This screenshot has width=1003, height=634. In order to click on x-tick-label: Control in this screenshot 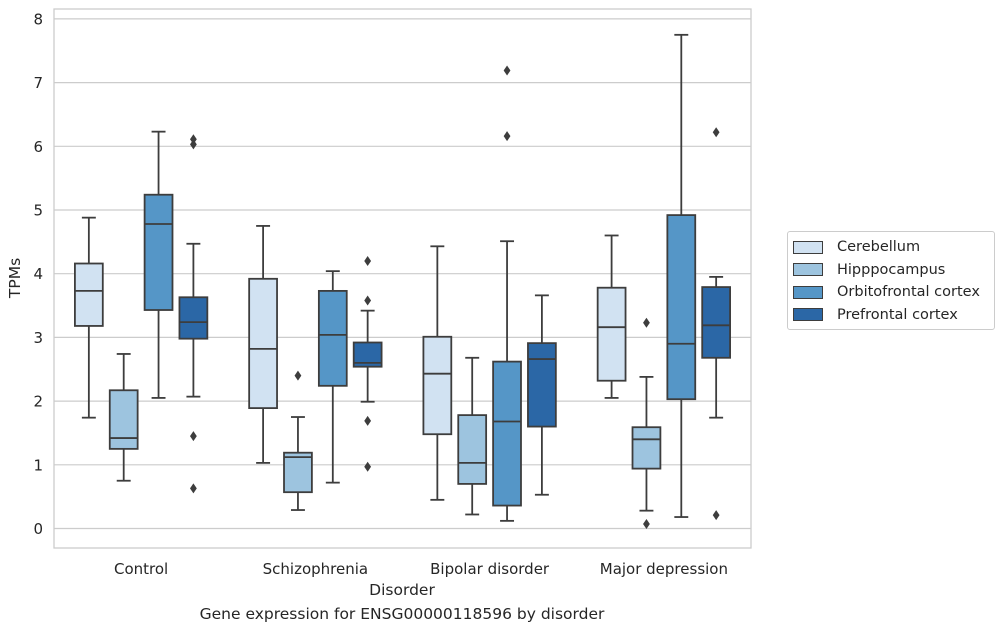, I will do `click(141, 569)`.